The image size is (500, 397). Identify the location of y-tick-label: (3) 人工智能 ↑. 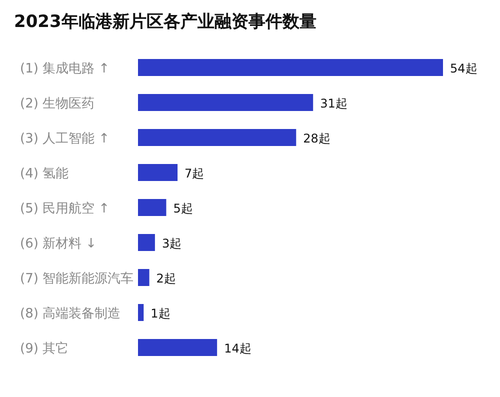
(65, 139).